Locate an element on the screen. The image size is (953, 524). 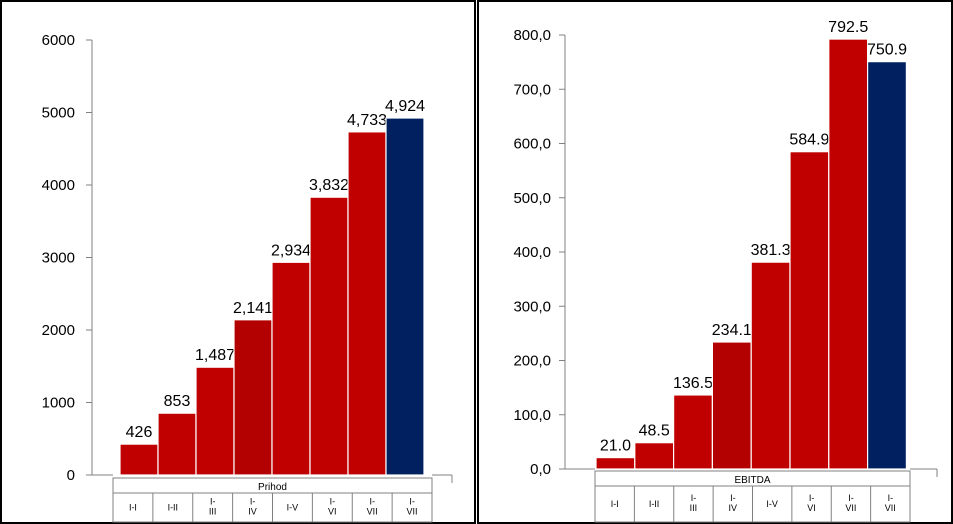
ebitda-y-tick-label: 700,0 is located at coordinates (532, 89).